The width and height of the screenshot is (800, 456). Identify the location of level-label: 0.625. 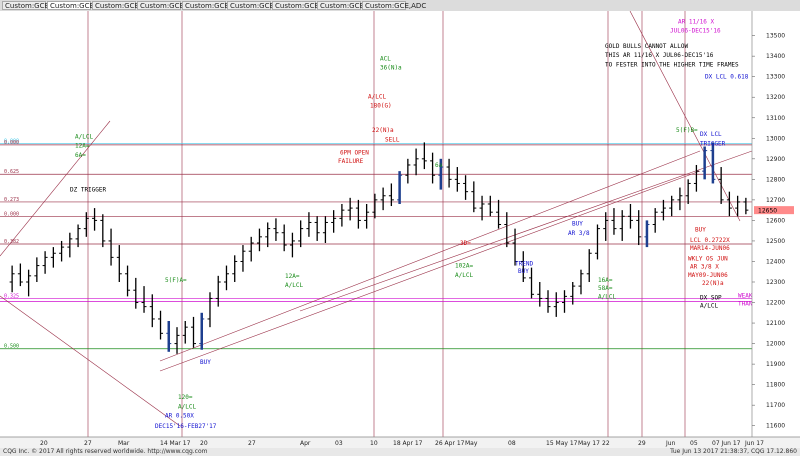
(11, 172).